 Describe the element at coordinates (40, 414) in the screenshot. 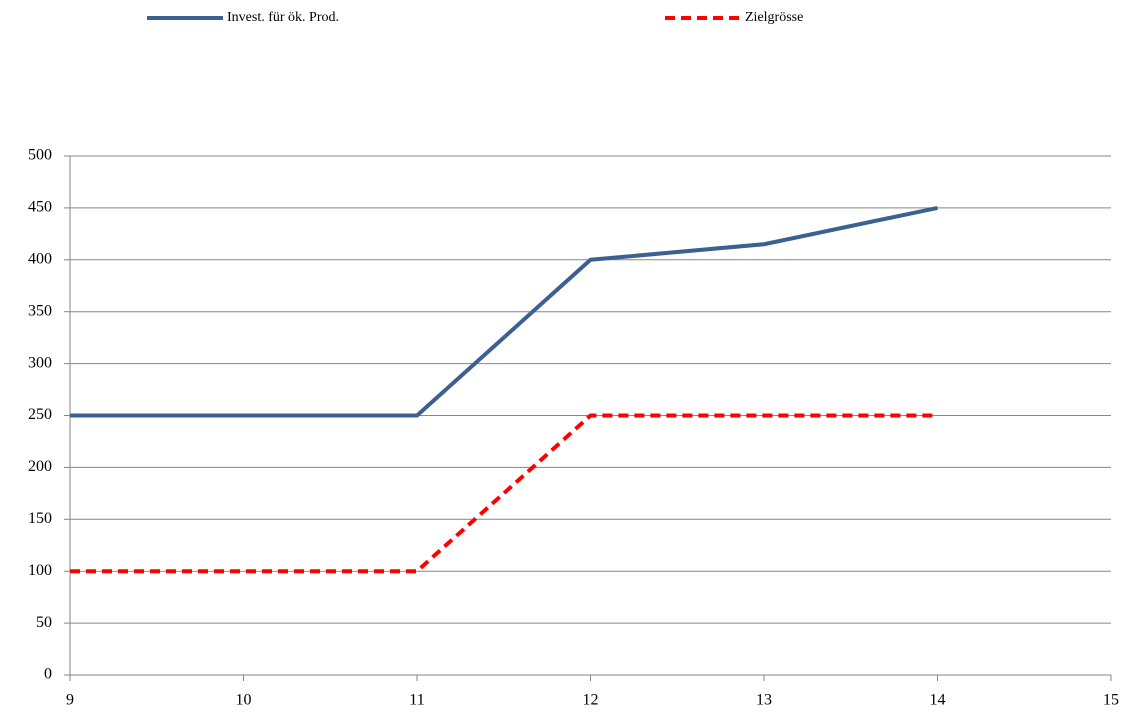

I see `y-tick-label: 250` at that location.